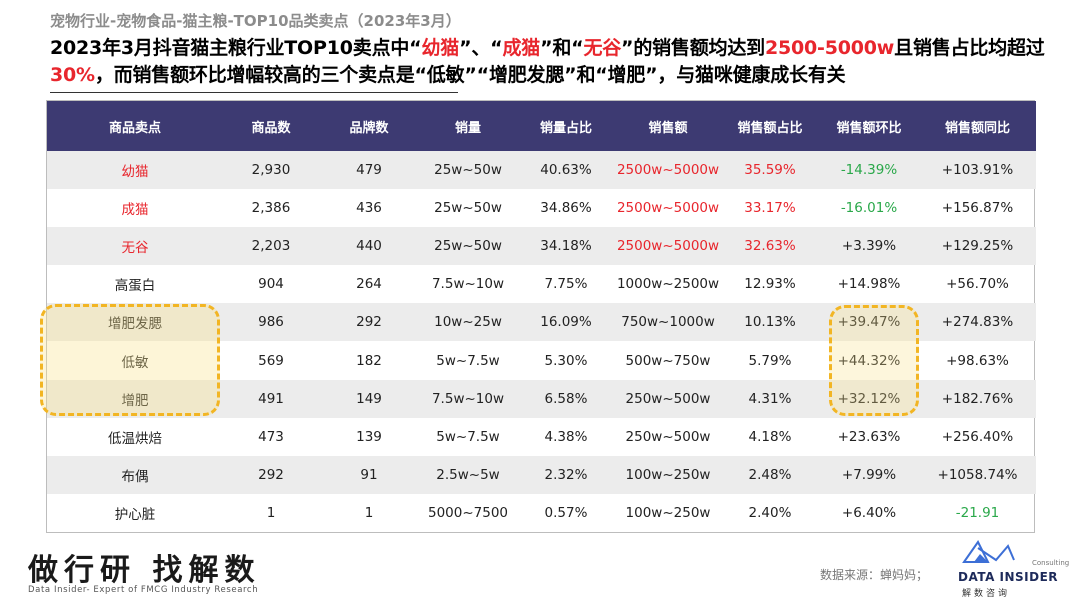  I want to click on table-cell: -14.39%, so click(869, 170).